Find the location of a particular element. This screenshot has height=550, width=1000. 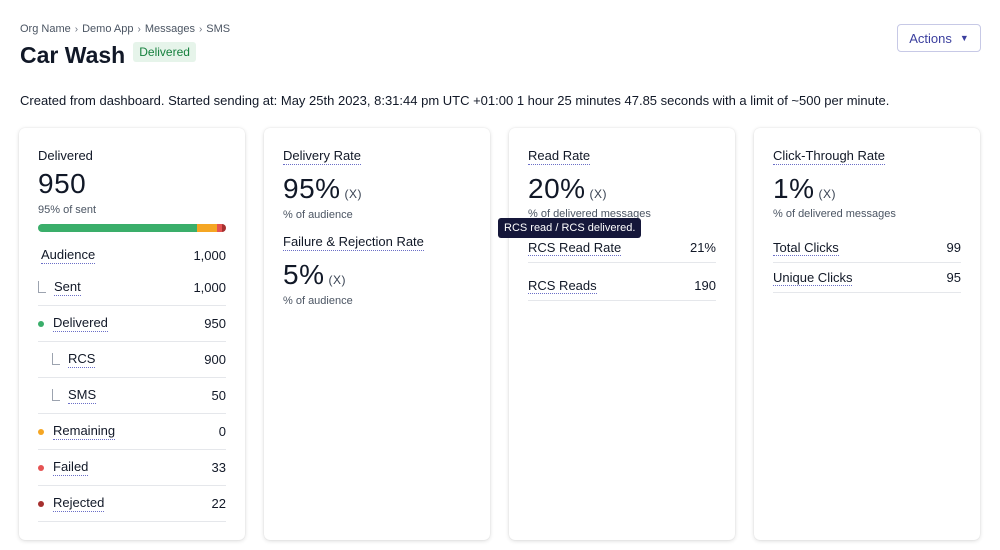

stat-row-sent: Sent 1,000 is located at coordinates (132, 288).